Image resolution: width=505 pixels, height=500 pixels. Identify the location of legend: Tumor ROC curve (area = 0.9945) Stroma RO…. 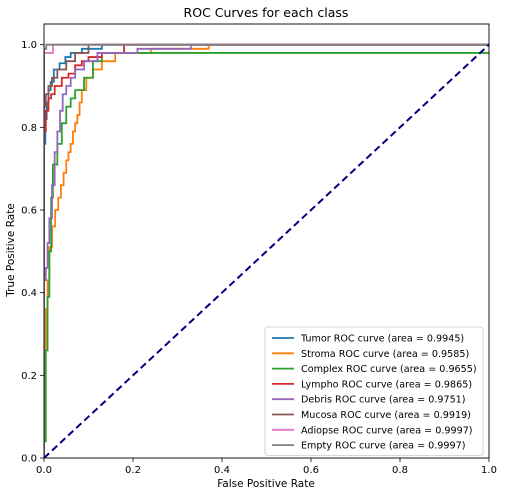
(374, 391).